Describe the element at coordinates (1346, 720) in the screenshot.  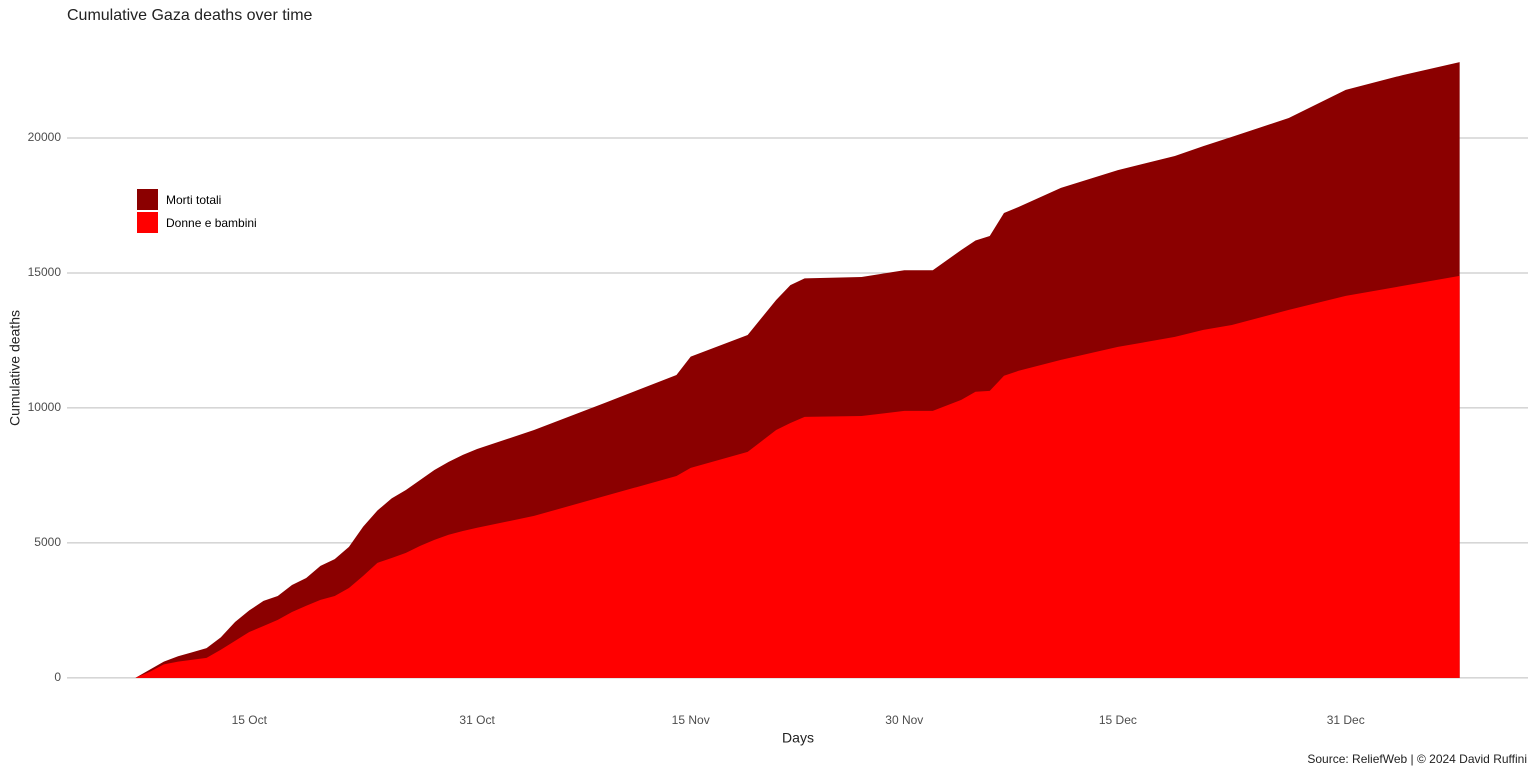
I see `x-tick-label: 31 Dec` at that location.